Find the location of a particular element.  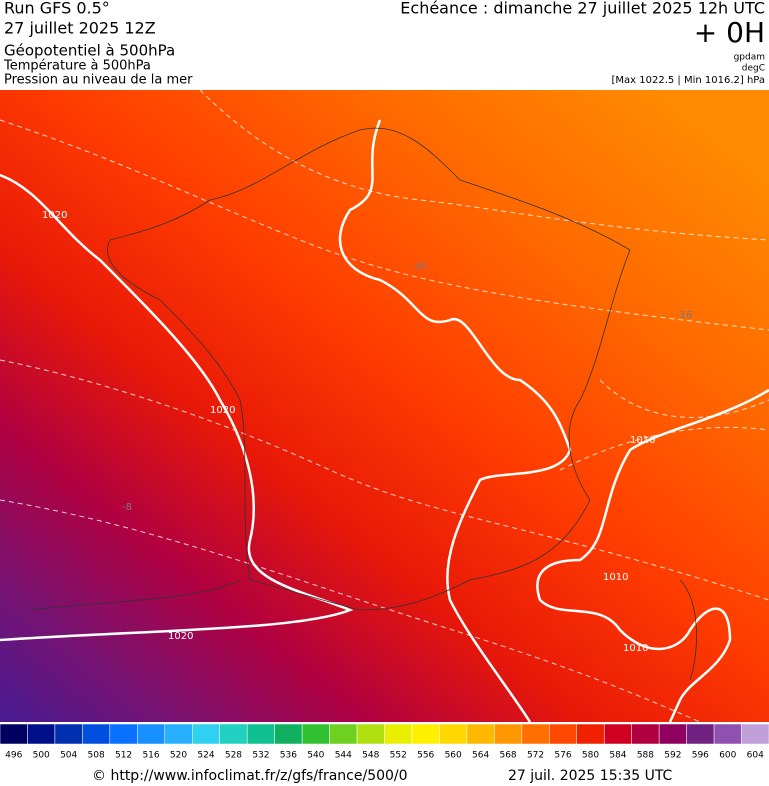

scale-label: 516 is located at coordinates (150, 756).